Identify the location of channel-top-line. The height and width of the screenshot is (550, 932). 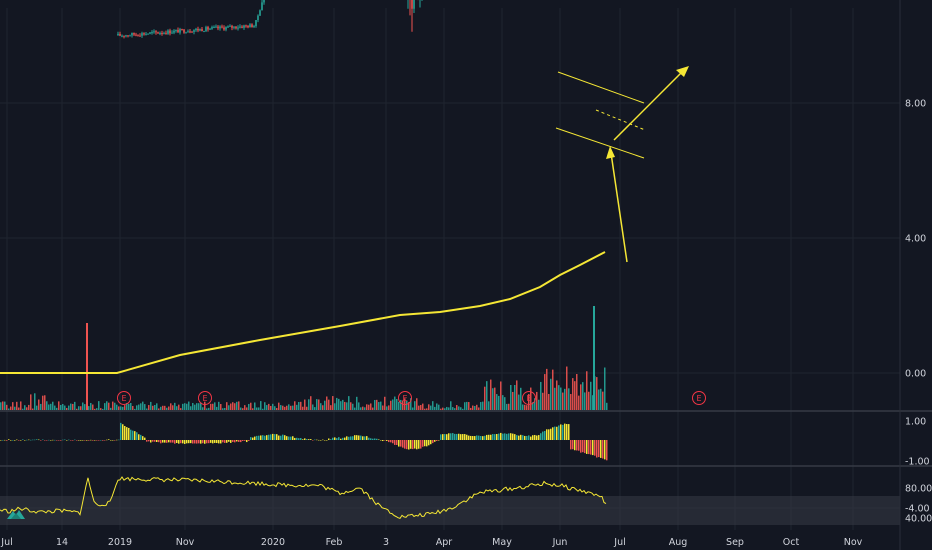
(601, 87).